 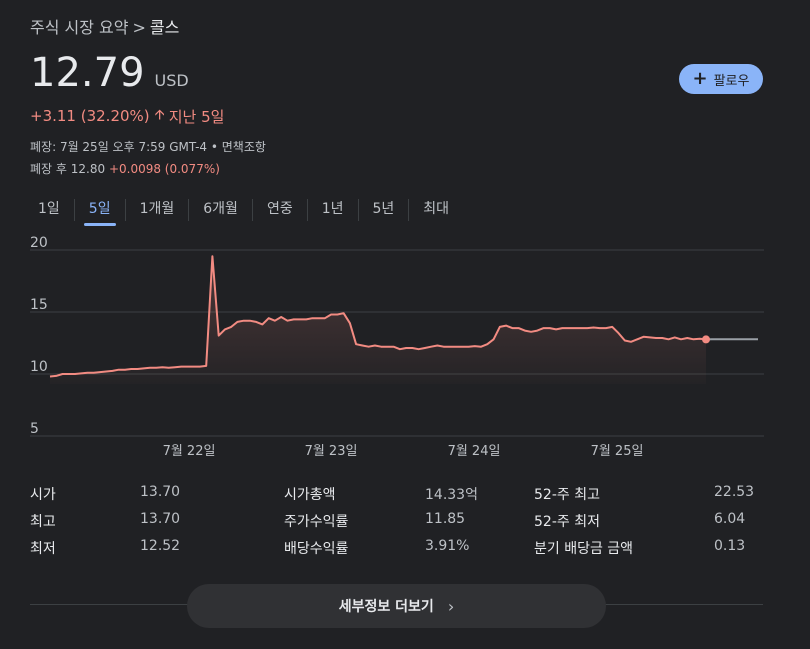 What do you see at coordinates (160, 546) in the screenshot?
I see `stat-value: 12.52` at bounding box center [160, 546].